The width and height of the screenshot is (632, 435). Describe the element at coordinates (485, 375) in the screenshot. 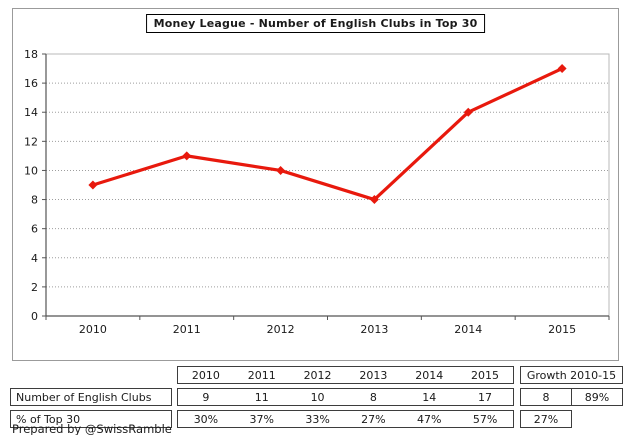

I see `year-header-cell: 2015` at that location.